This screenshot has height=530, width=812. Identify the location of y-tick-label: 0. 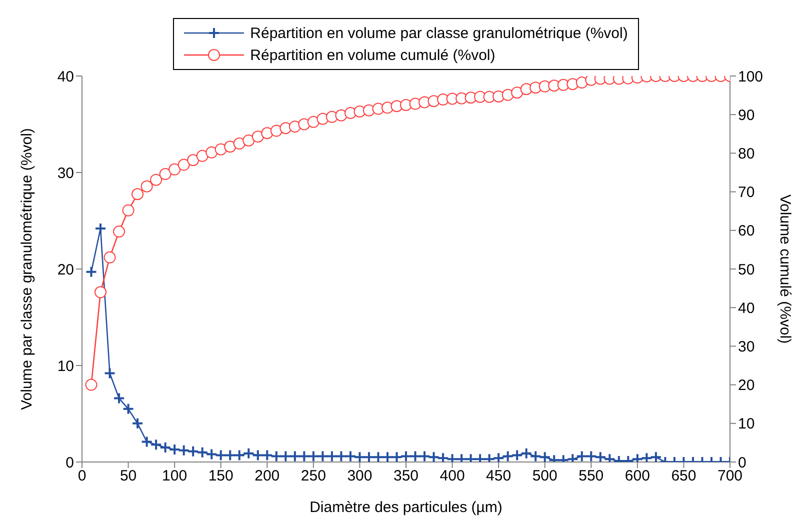
(70, 463).